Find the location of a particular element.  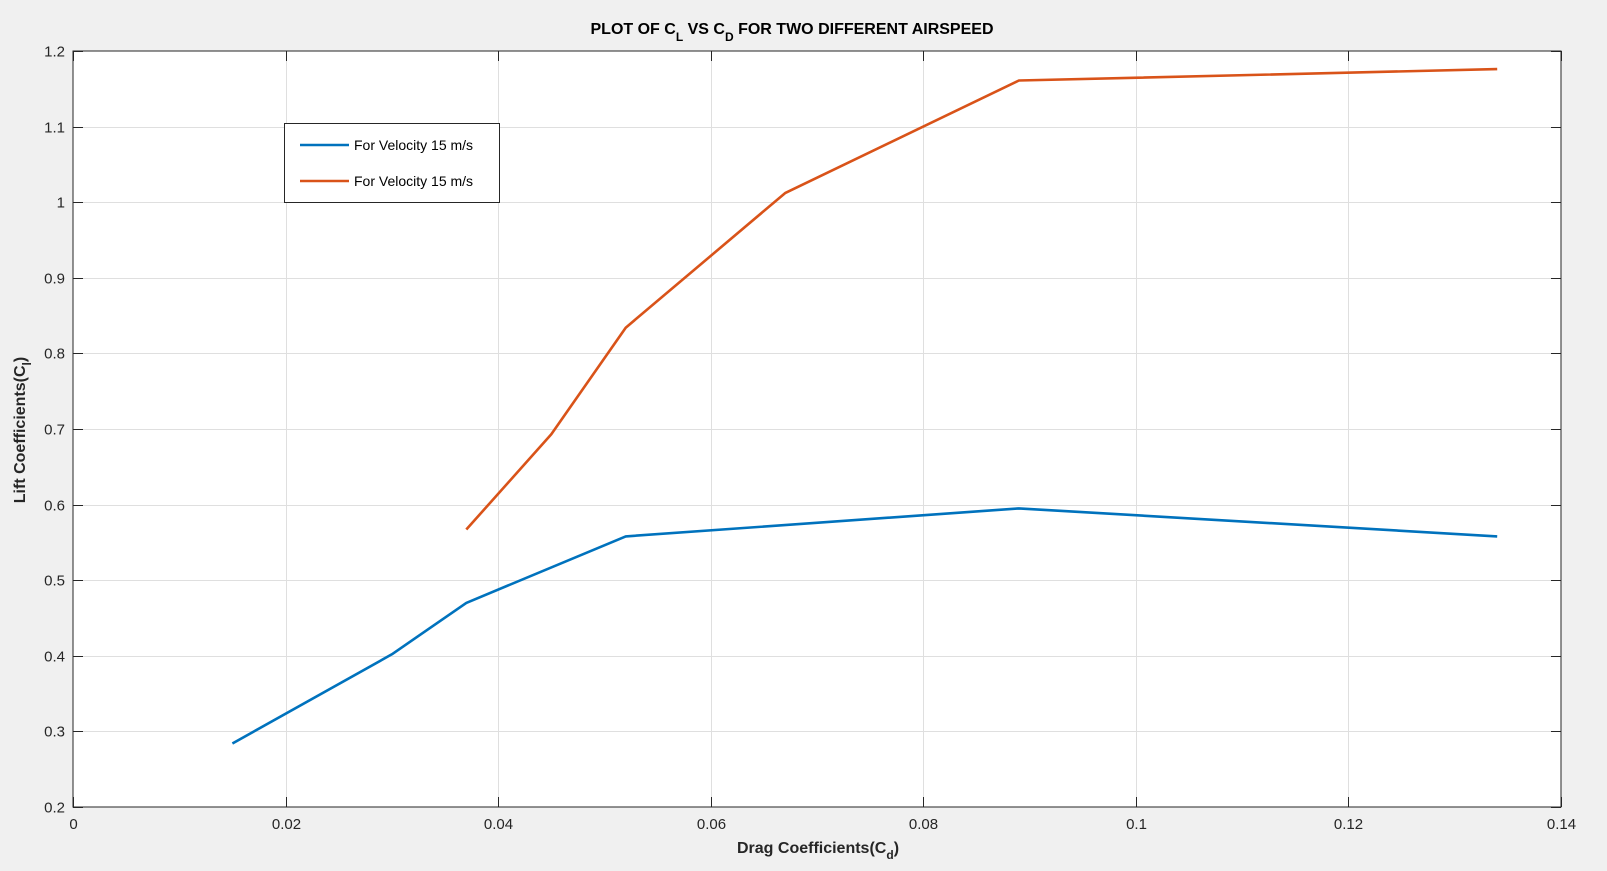

y-tick-label: 0.5 is located at coordinates (54, 581).